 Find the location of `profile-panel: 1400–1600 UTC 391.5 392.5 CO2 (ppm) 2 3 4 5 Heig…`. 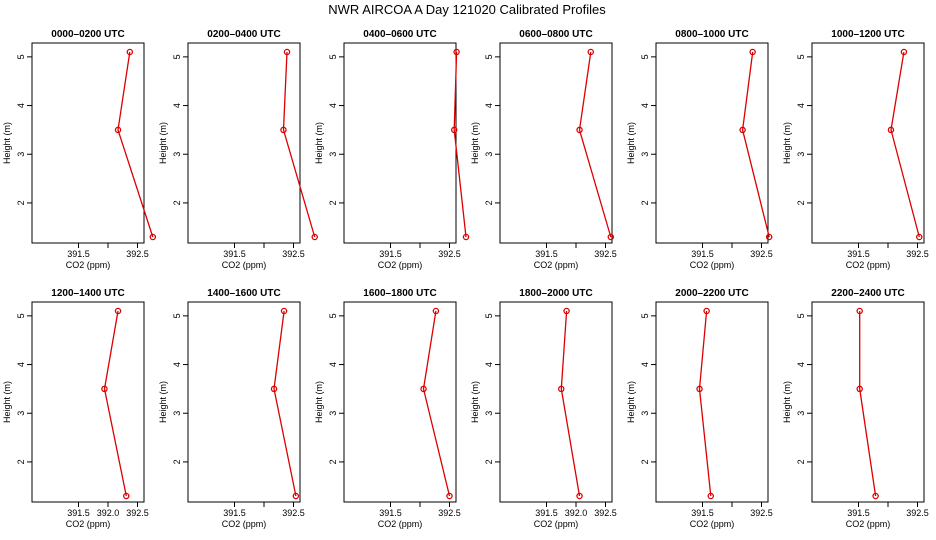

profile-panel: 1400–1600 UTC 391.5 392.5 CO2 (ppm) 2 3 4 5 Heig… is located at coordinates (231, 408).